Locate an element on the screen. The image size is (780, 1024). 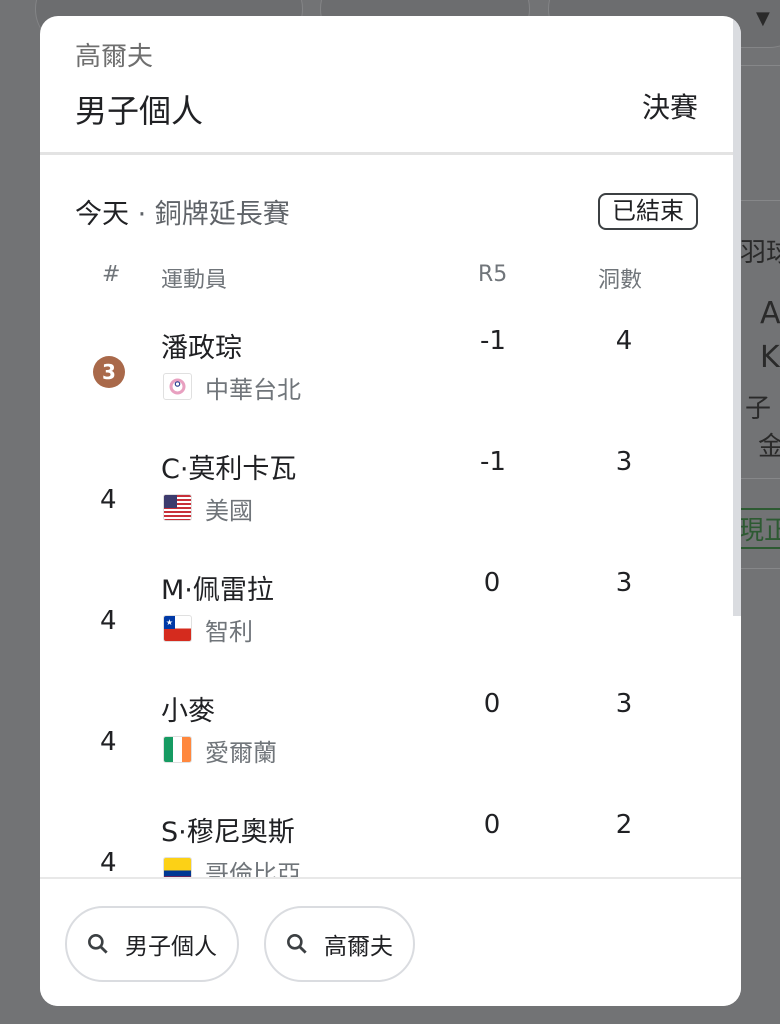
table-row: 4 M·佩雷拉 ★ 智利 0 3 is located at coordinates (385, 628).